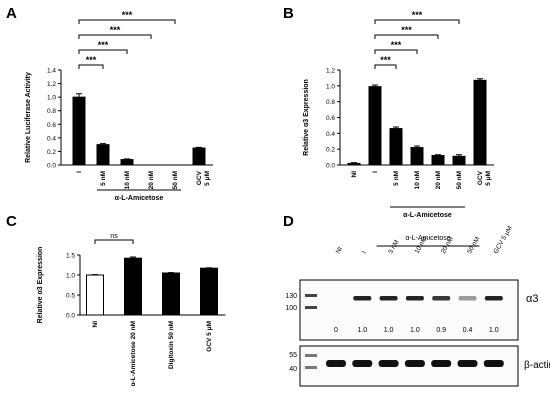  What do you see at coordinates (409, 310) in the screenshot?
I see `blot-membrane-top` at bounding box center [409, 310].